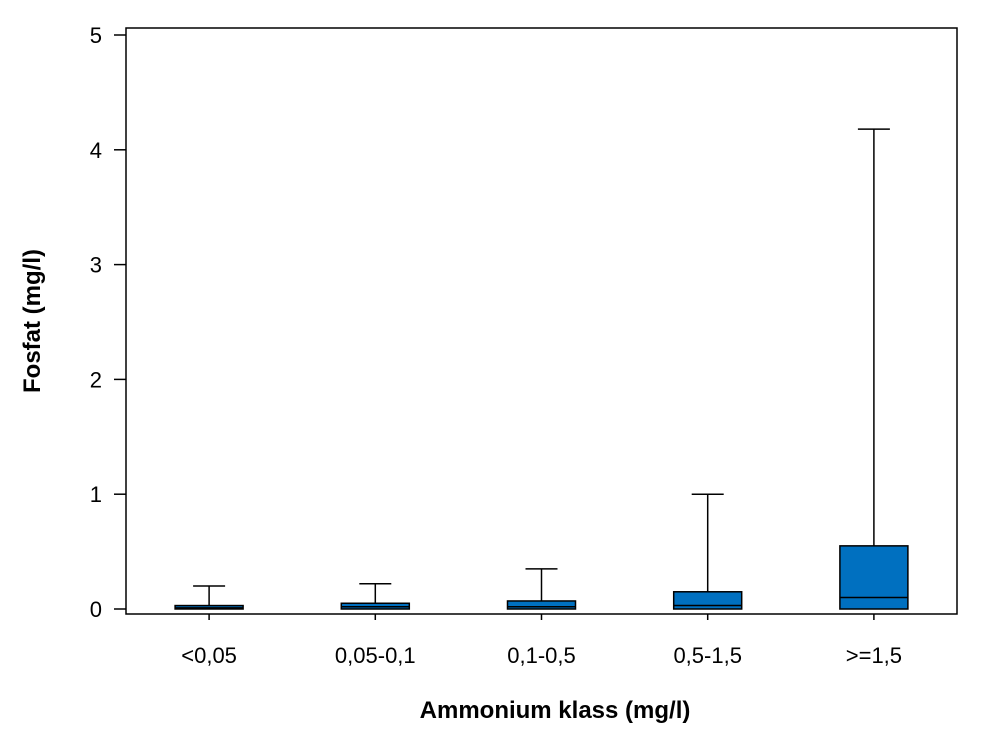 The width and height of the screenshot is (1000, 750). Describe the element at coordinates (96, 609) in the screenshot. I see `y-tick-label: 0` at that location.